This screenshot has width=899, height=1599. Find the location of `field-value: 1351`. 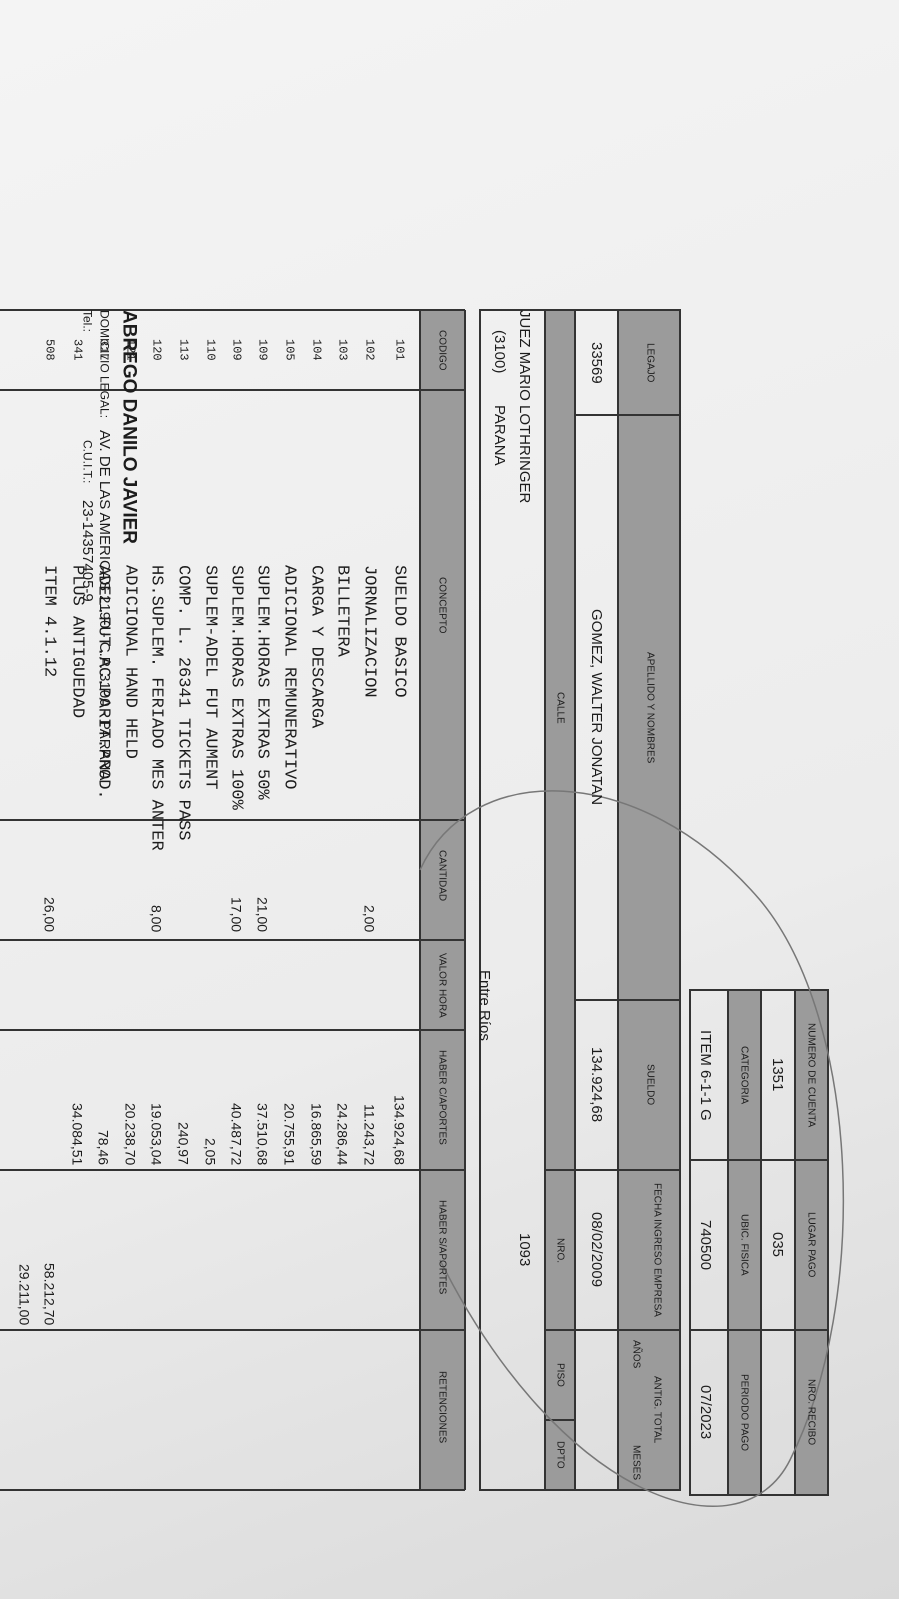

field-value: 1351 is located at coordinates (777, 1075).